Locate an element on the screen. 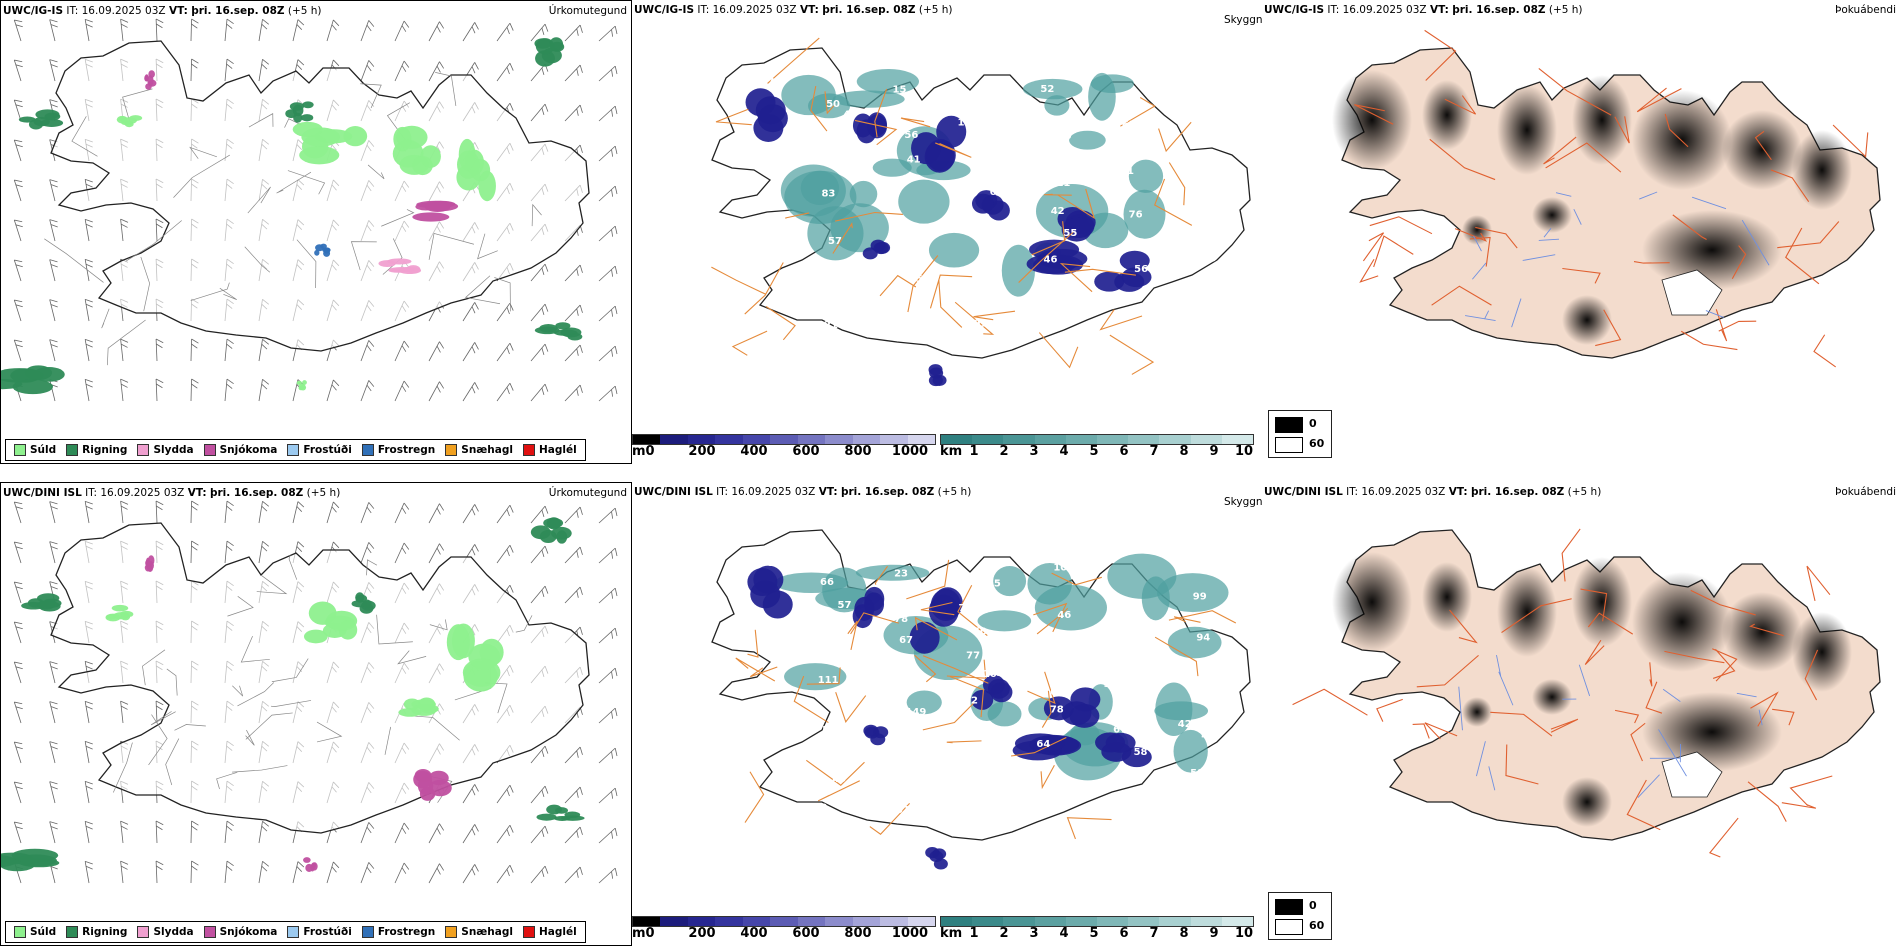  cloud-base-unit: m is located at coordinates (639, 451).